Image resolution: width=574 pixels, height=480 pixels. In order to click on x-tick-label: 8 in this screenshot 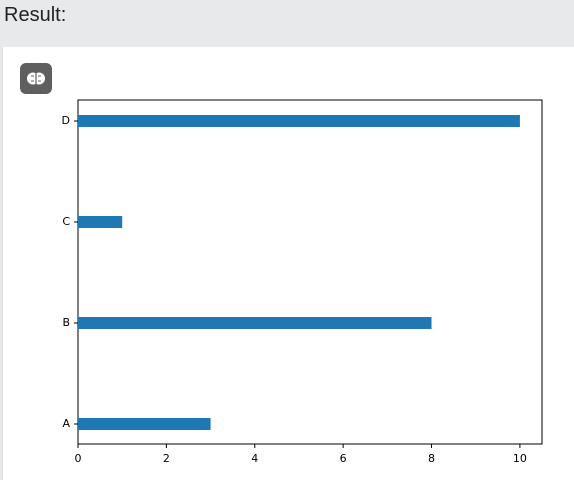, I will do `click(431, 458)`.